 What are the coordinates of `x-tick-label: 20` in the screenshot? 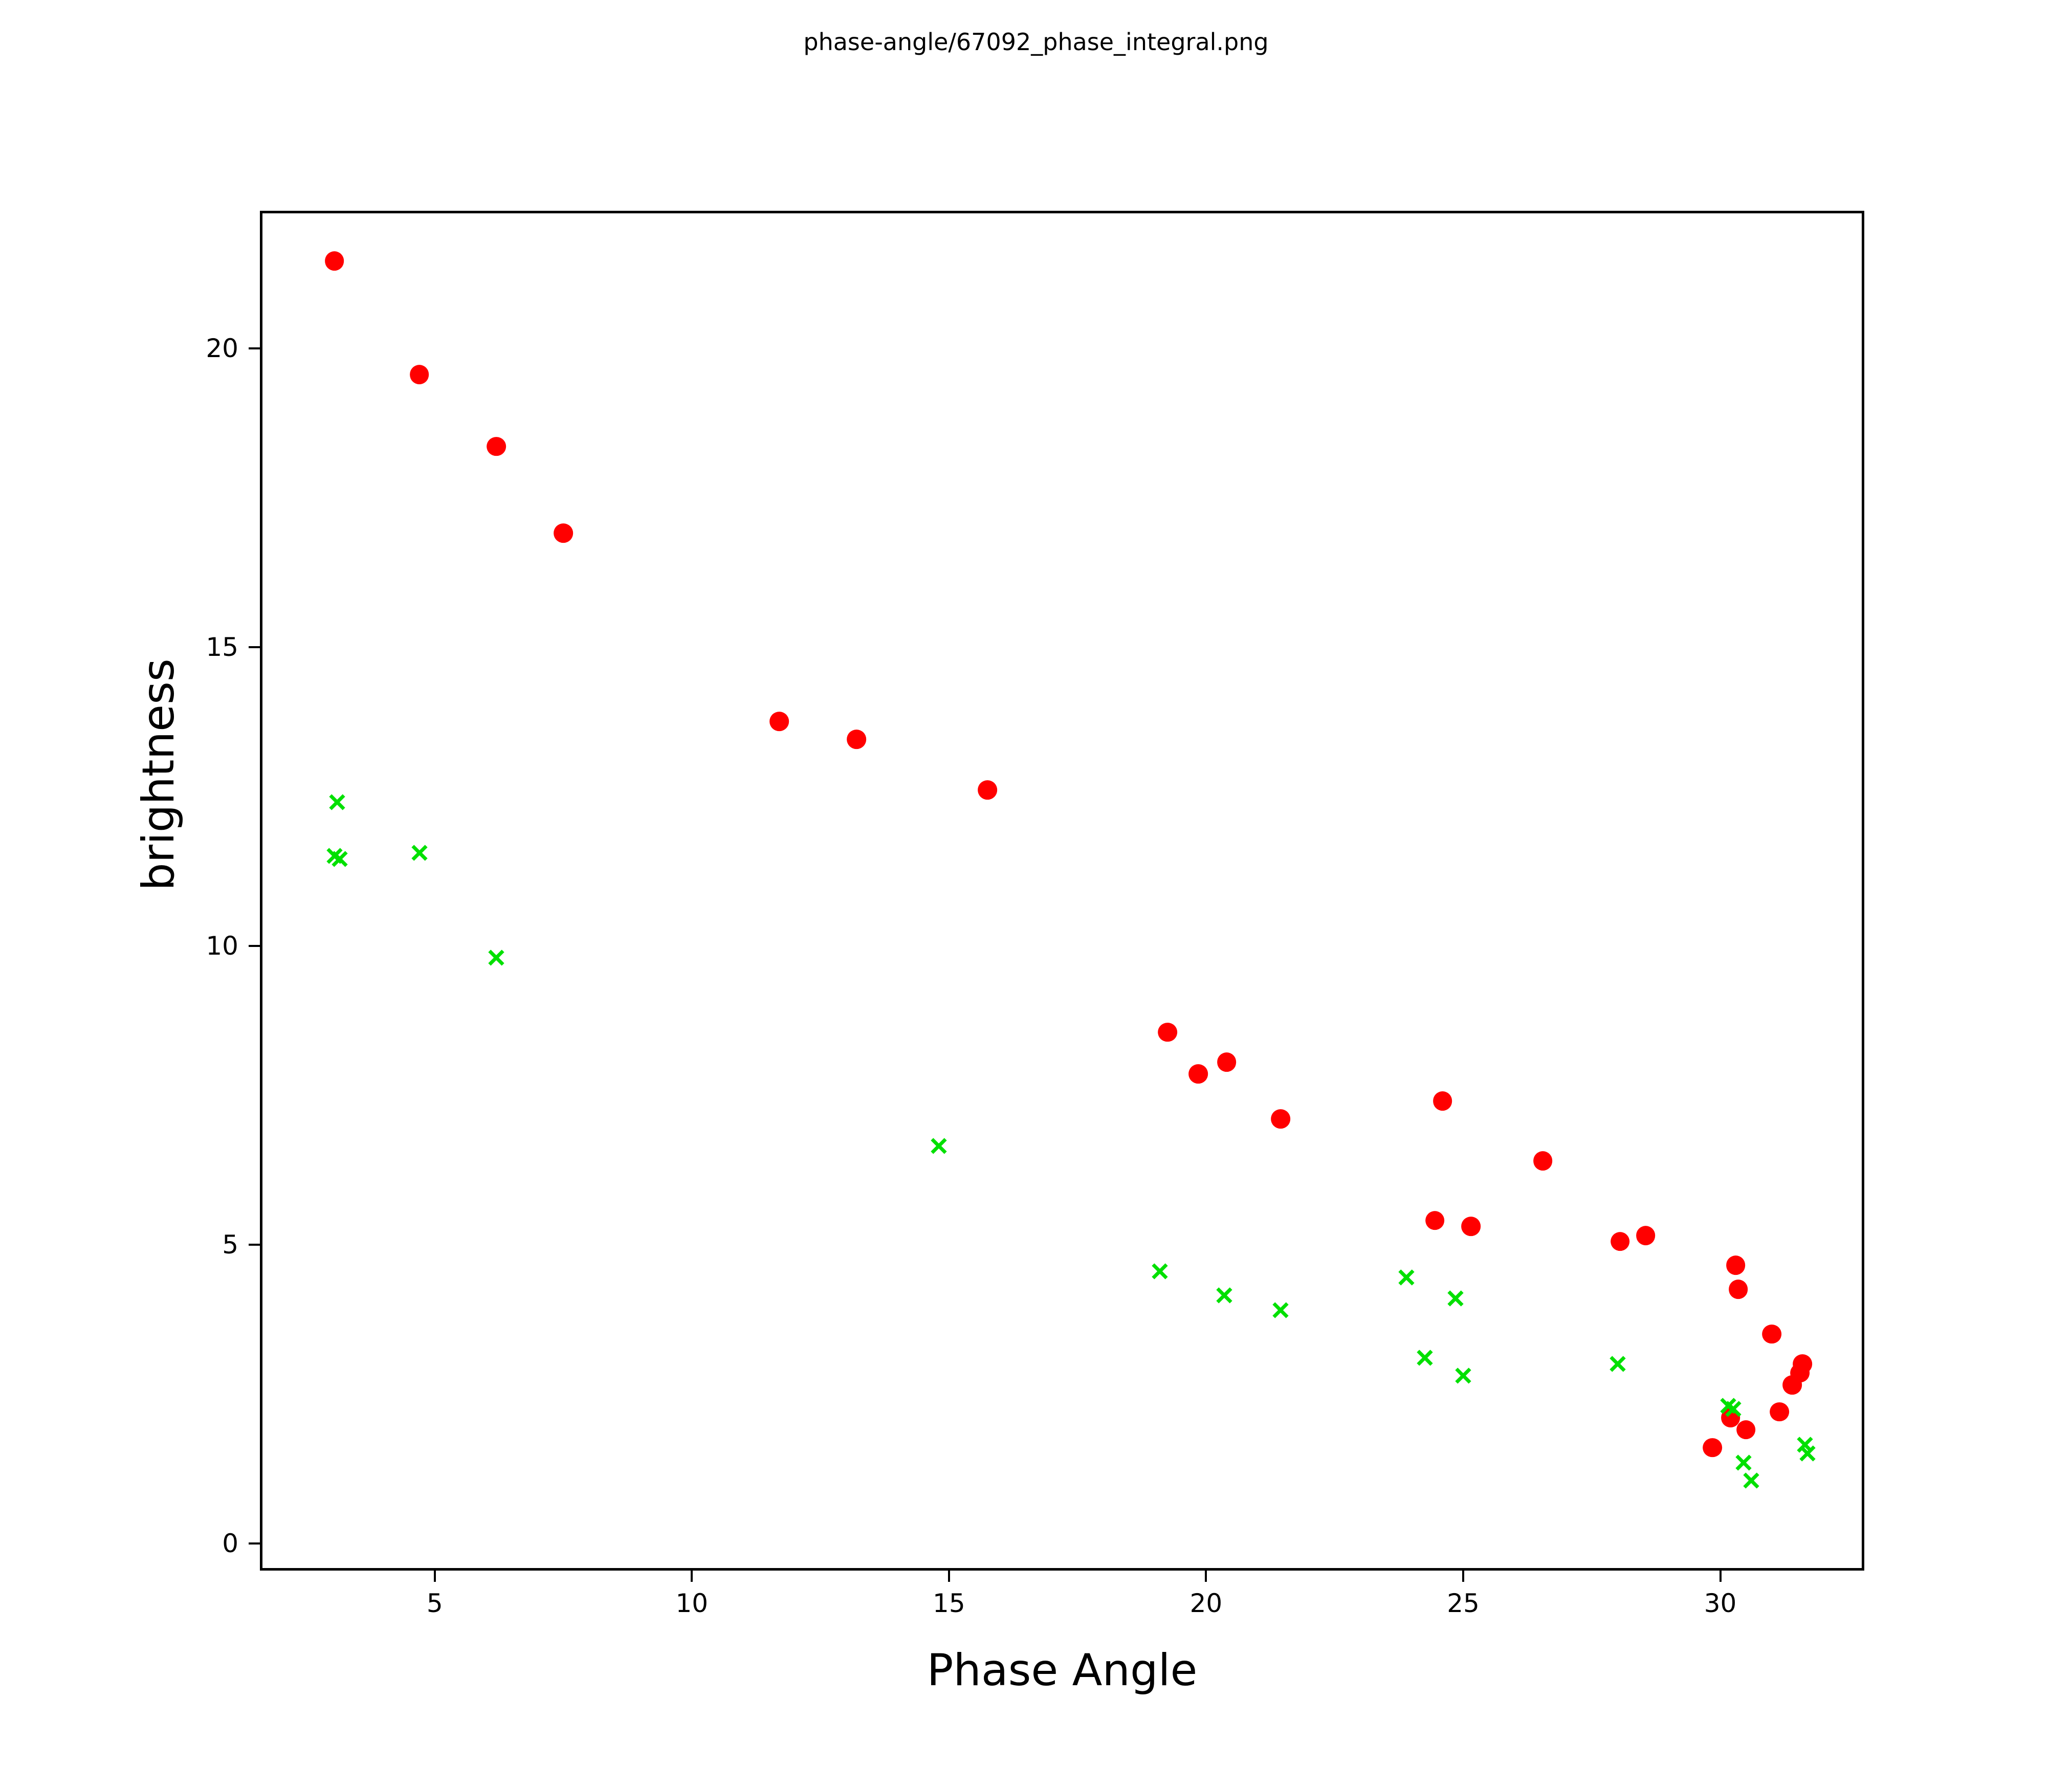 It's located at (1206, 1603).